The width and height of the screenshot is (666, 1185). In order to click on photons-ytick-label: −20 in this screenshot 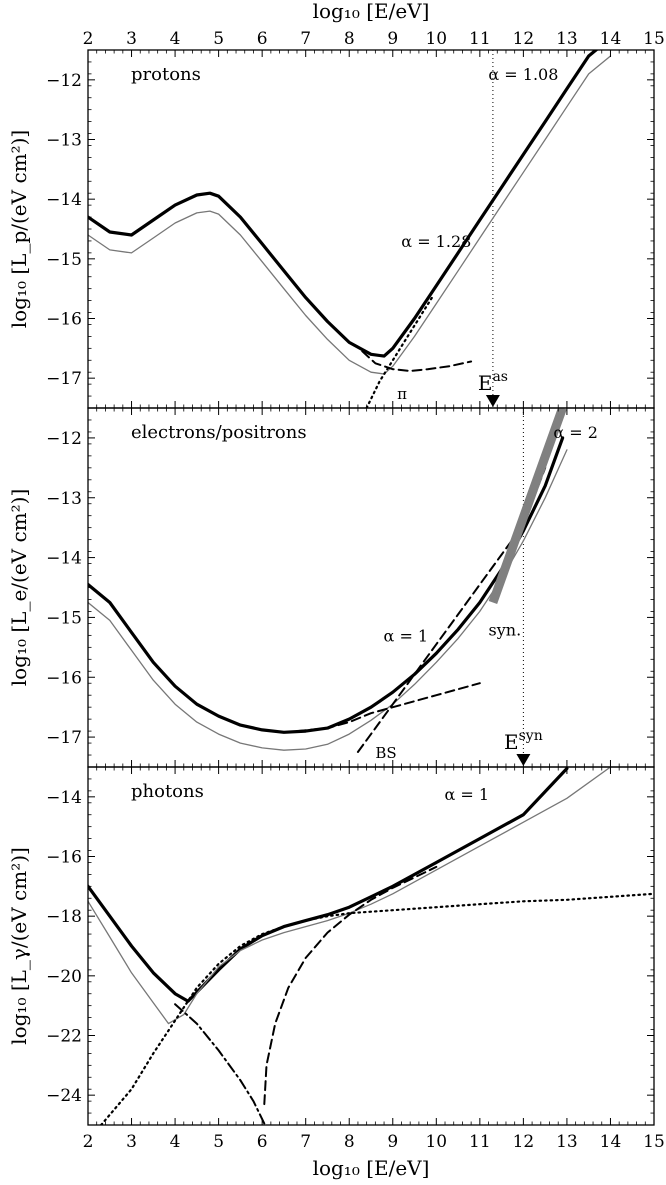, I will do `click(64, 977)`.